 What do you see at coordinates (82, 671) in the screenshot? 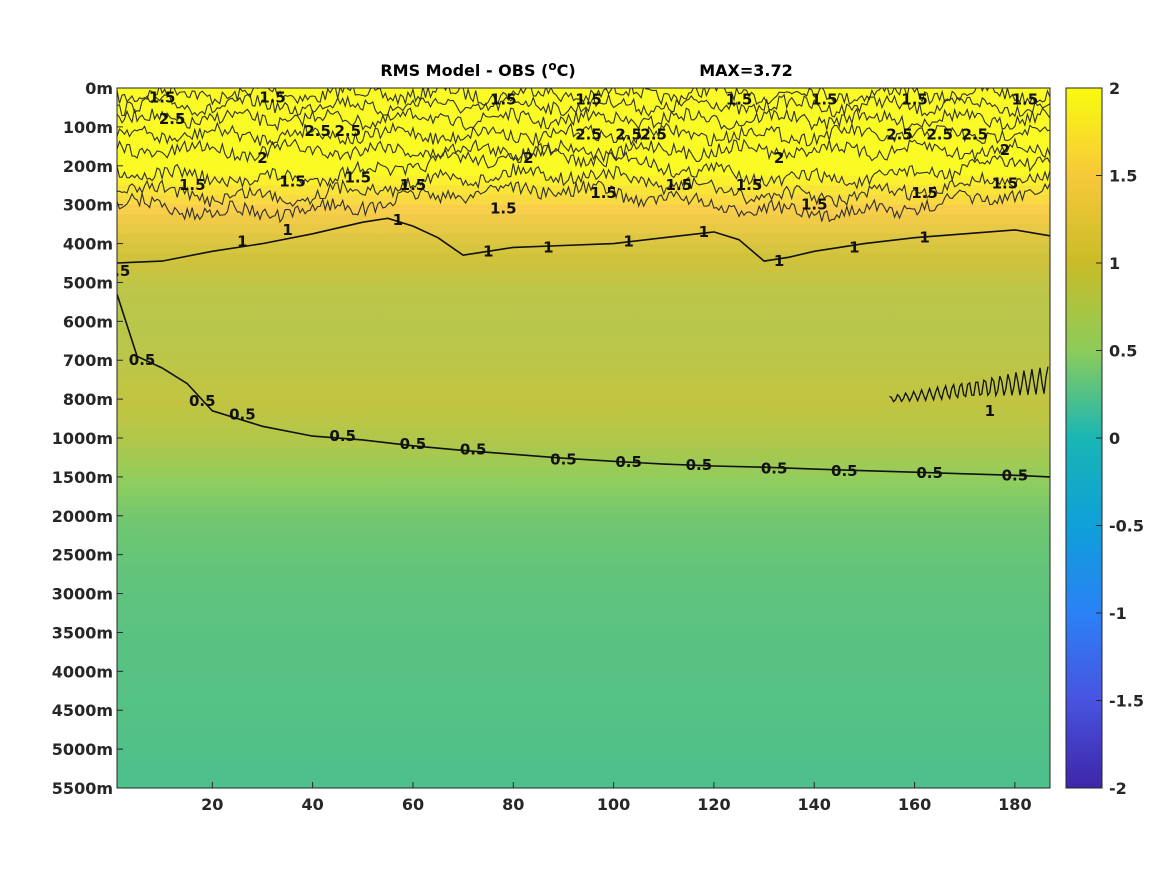
I see `y-tick-label: 4000m` at bounding box center [82, 671].